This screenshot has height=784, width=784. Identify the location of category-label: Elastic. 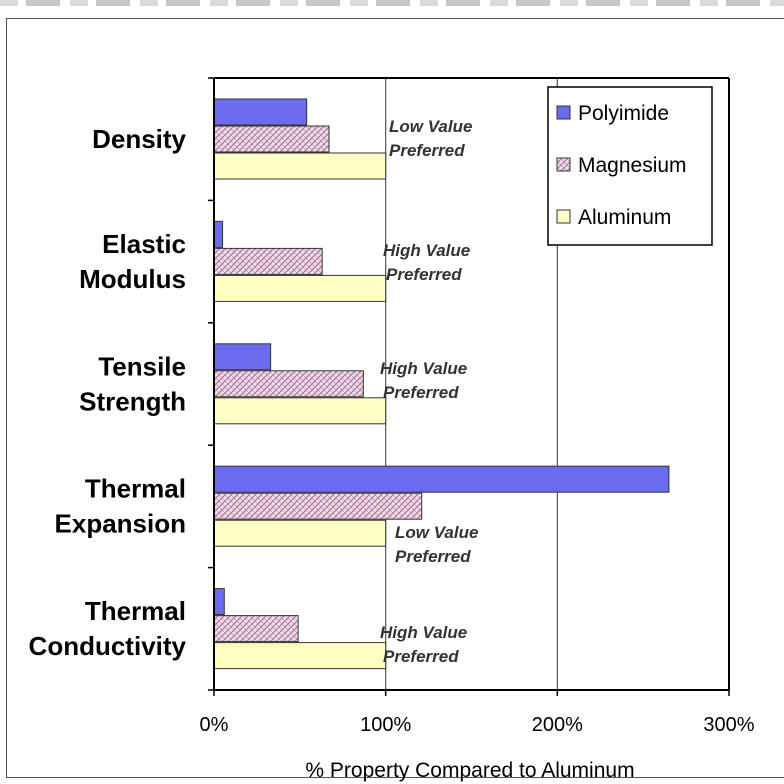
(144, 244).